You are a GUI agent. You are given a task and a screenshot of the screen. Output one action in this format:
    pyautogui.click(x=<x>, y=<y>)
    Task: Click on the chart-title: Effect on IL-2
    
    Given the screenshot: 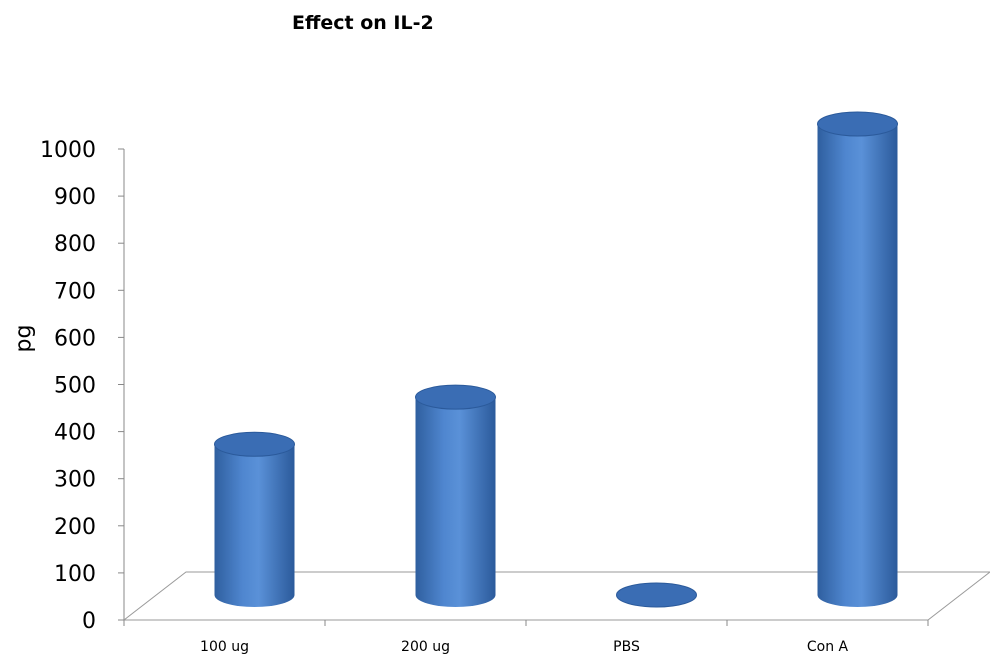 What is the action you would take?
    pyautogui.click(x=363, y=23)
    